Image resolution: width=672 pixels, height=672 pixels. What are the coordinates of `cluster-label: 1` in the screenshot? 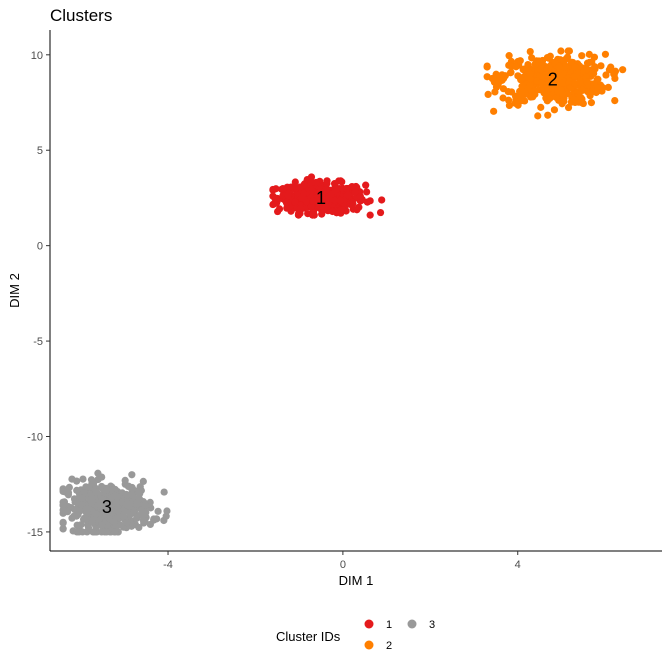 It's located at (321, 198).